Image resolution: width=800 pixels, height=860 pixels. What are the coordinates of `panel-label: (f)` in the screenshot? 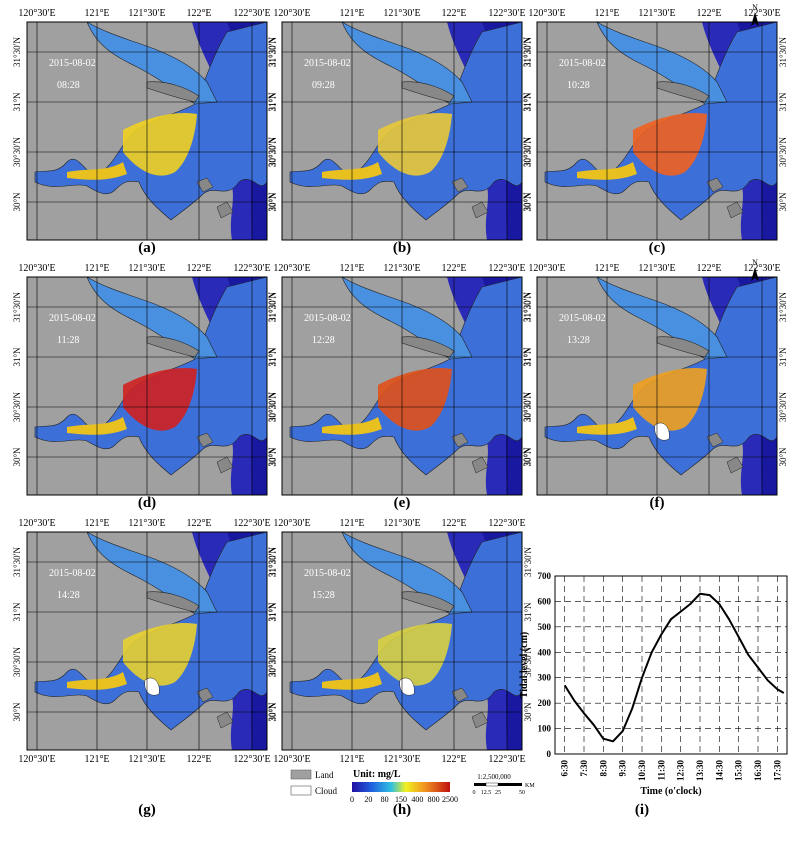 It's located at (657, 503).